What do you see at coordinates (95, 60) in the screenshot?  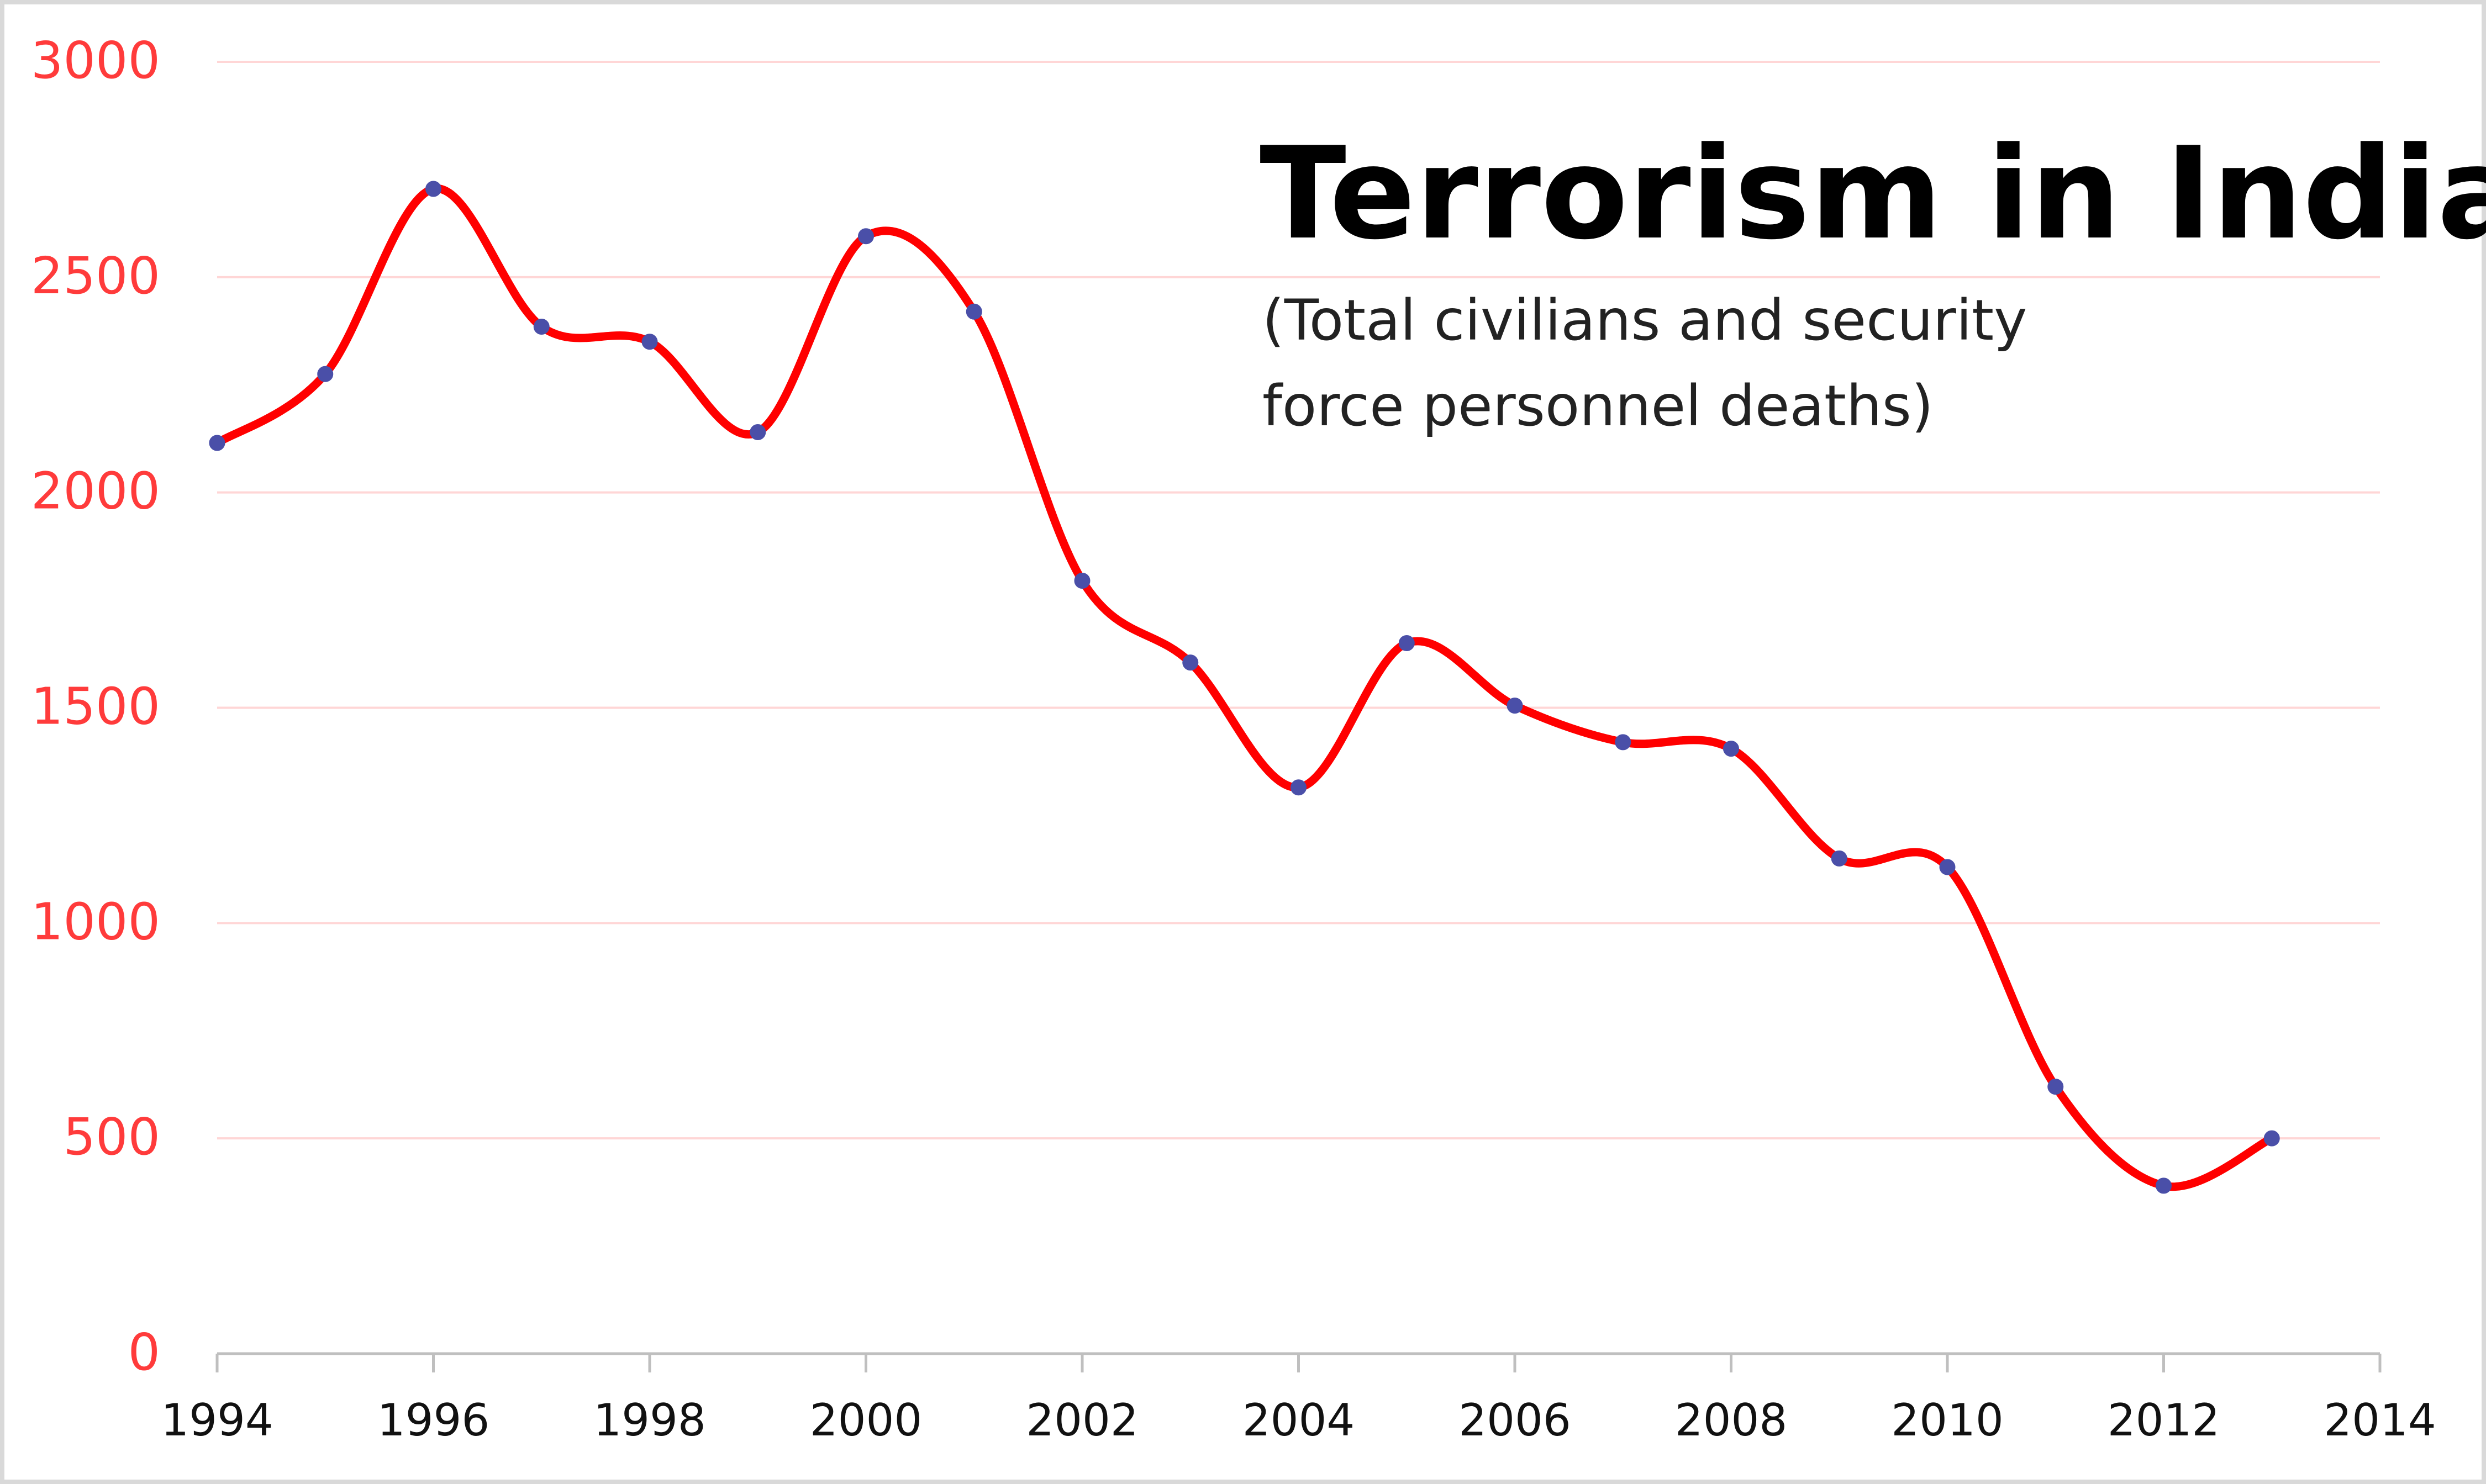 I see `y-tick-label: 3000` at bounding box center [95, 60].